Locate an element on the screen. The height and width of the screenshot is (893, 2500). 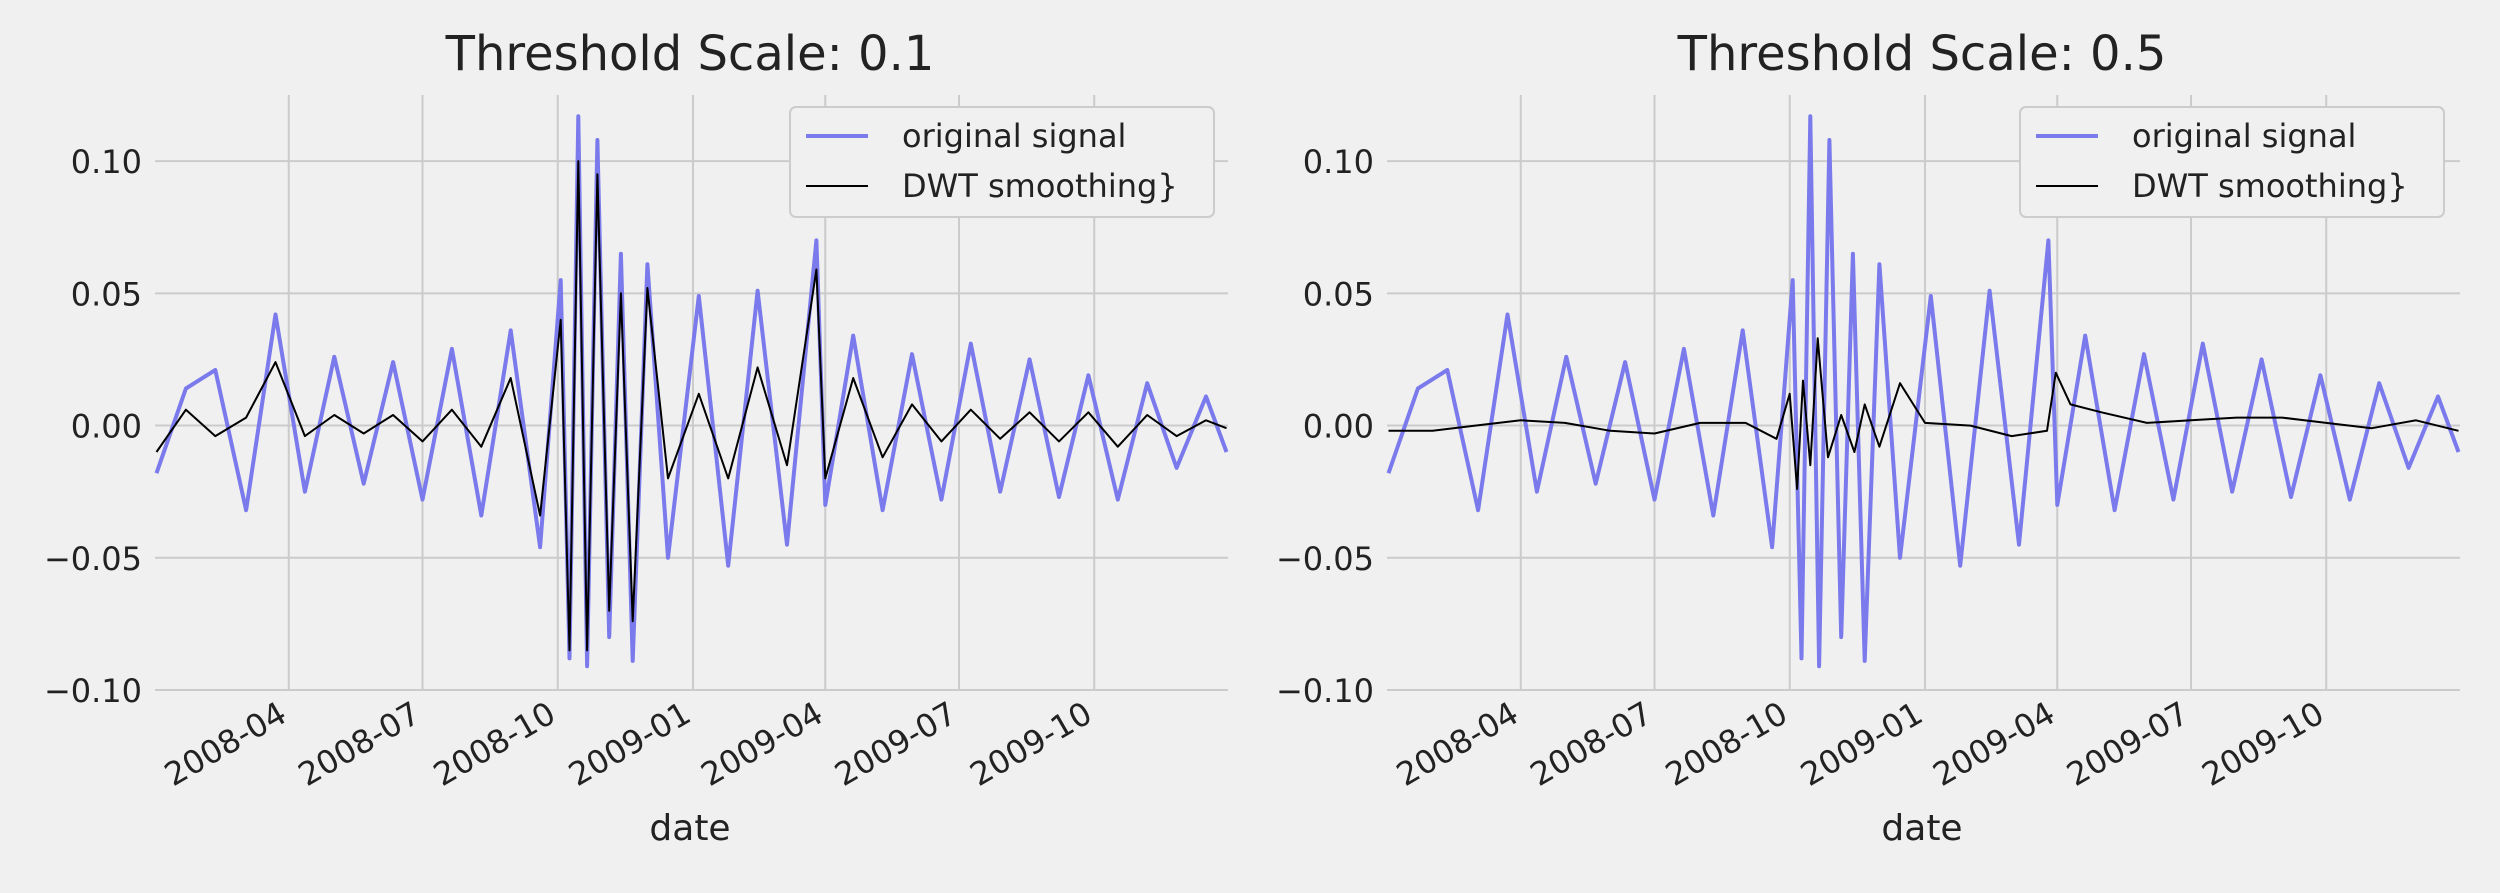
right-legend-label-original: original signal is located at coordinates (2244, 136).